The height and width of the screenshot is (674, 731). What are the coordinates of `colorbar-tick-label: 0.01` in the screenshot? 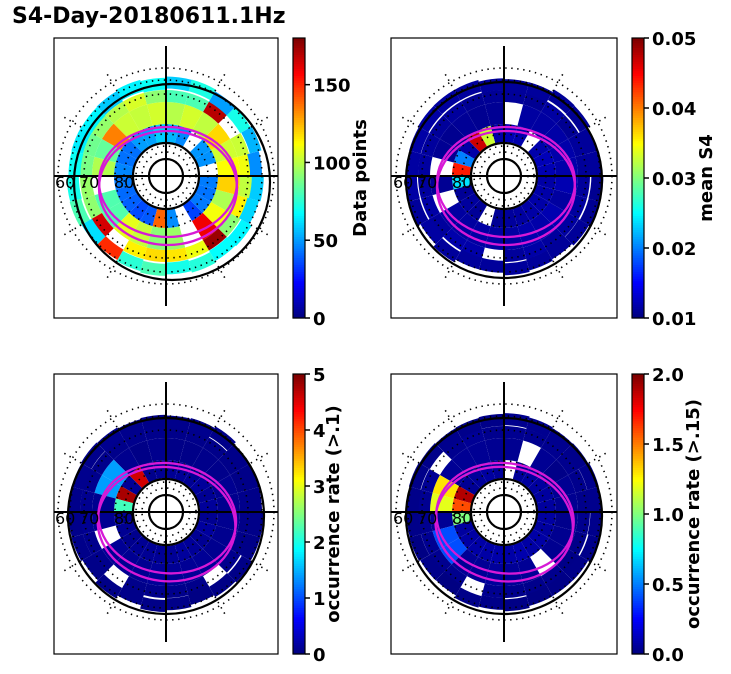 It's located at (674, 319).